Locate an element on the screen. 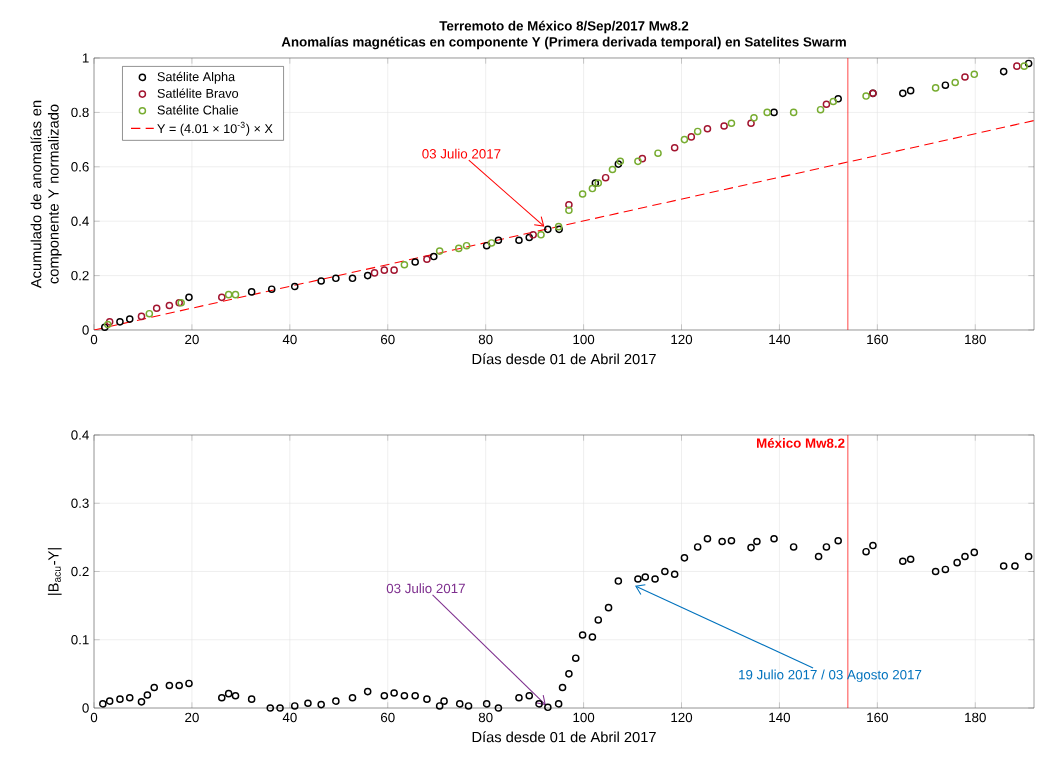 Image resolution: width=1041 pixels, height=768 pixels. legend-label: Satélite Alpha is located at coordinates (196, 77).